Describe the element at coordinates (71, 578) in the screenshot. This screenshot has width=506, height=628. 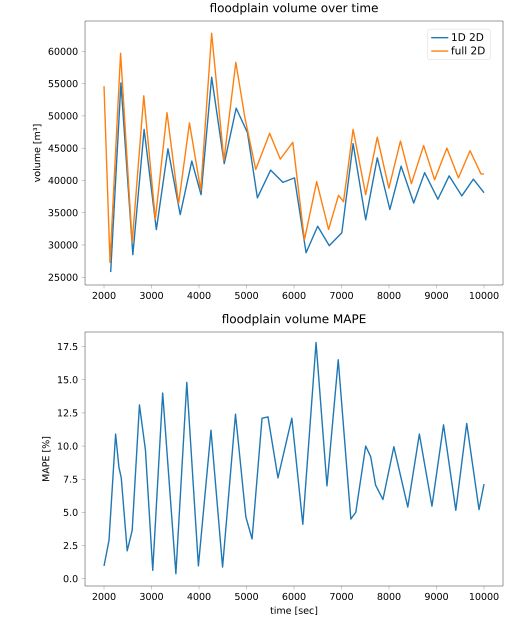
I see `y-tick-label: 0.0` at that location.